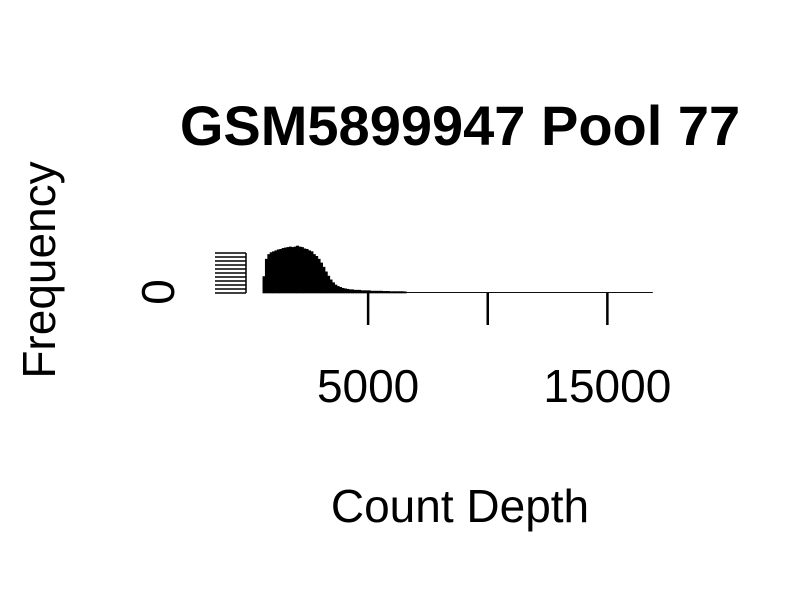 The image size is (800, 600). I want to click on x-tick-label: 15000, so click(607, 386).